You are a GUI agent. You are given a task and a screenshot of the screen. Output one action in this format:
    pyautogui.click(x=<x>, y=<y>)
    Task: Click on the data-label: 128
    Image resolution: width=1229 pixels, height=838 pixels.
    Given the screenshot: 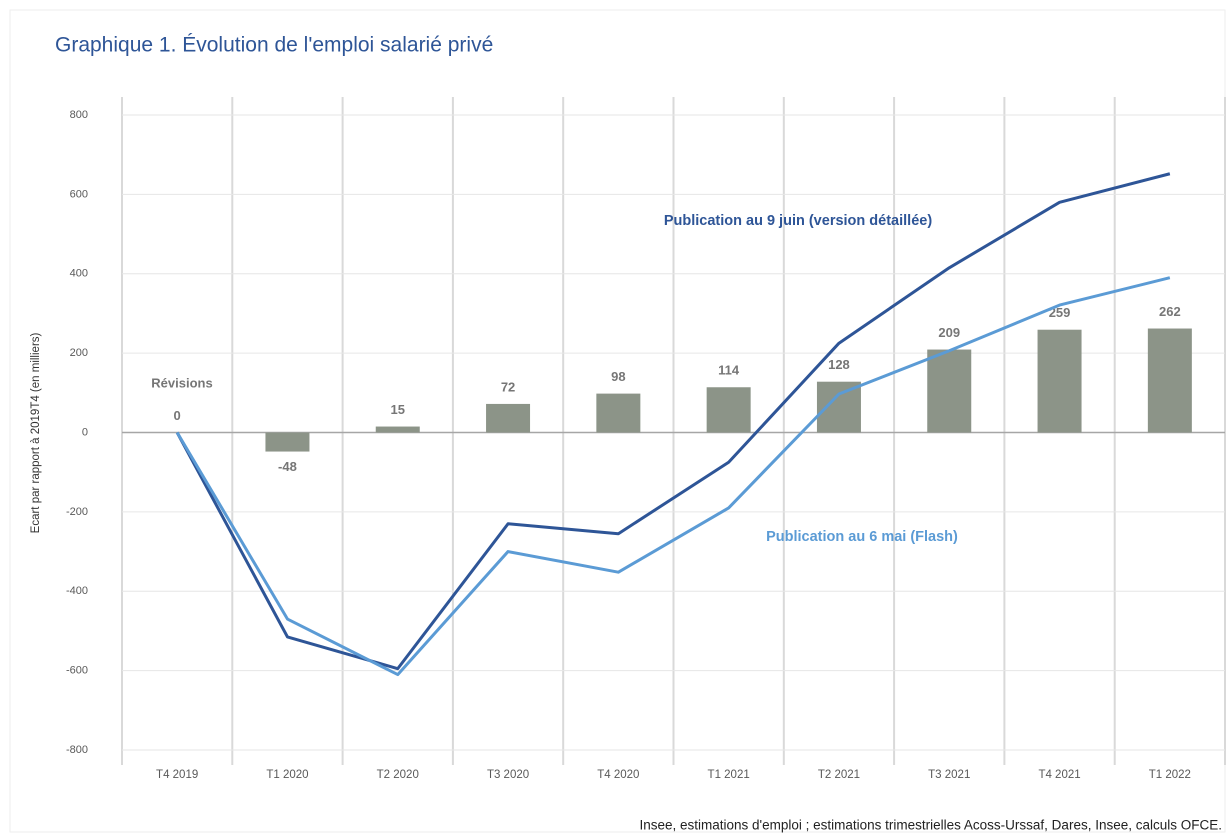 What is the action you would take?
    pyautogui.click(x=839, y=364)
    